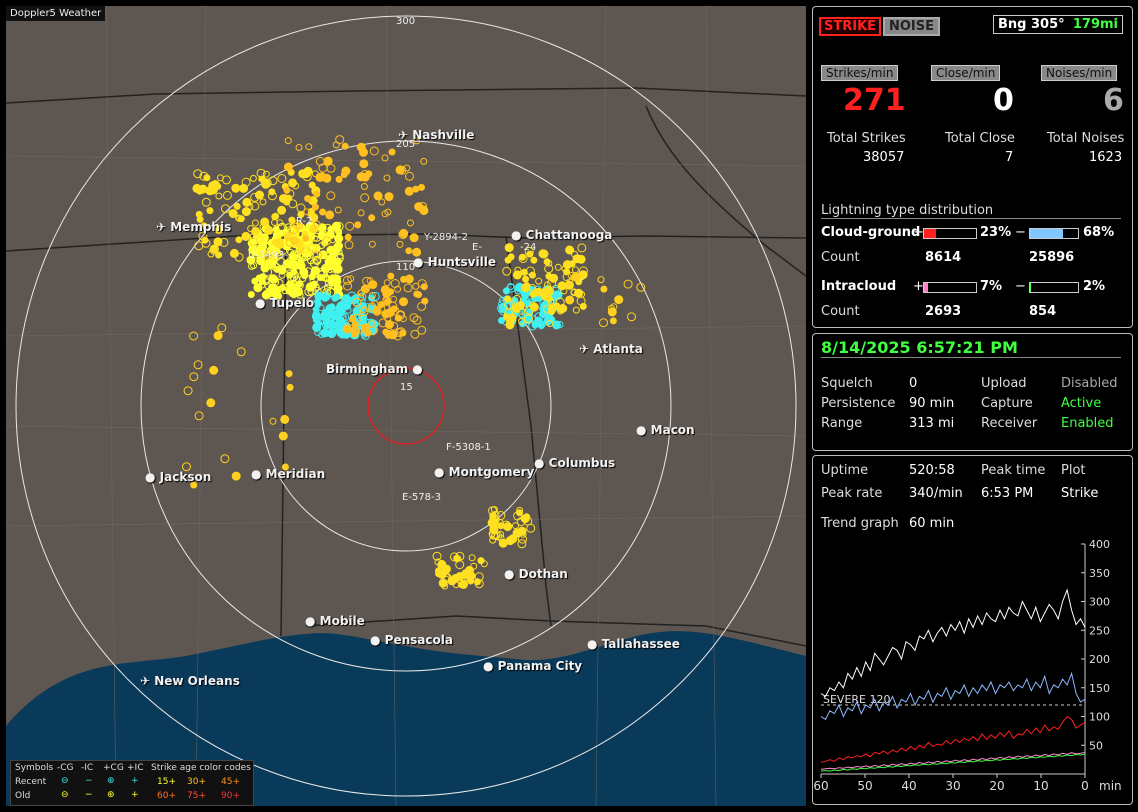  What do you see at coordinates (528, 247) in the screenshot?
I see `cell-label: -24` at bounding box center [528, 247].